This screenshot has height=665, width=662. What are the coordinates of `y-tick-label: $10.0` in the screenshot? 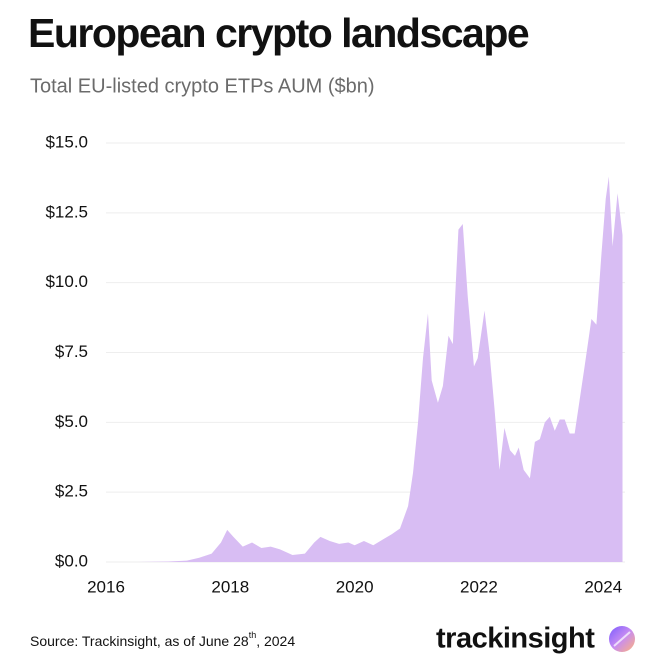 It's located at (66, 281).